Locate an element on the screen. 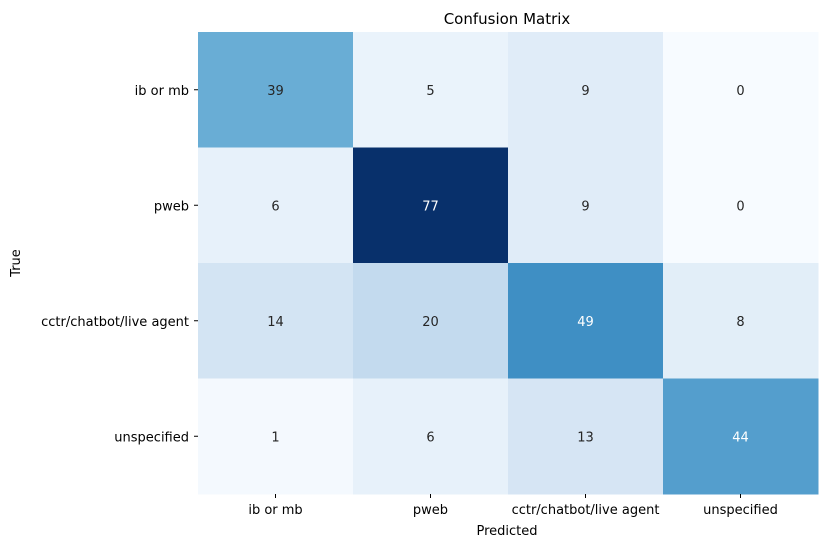 The image size is (827, 547). y-tick-label: pweb is located at coordinates (171, 206).